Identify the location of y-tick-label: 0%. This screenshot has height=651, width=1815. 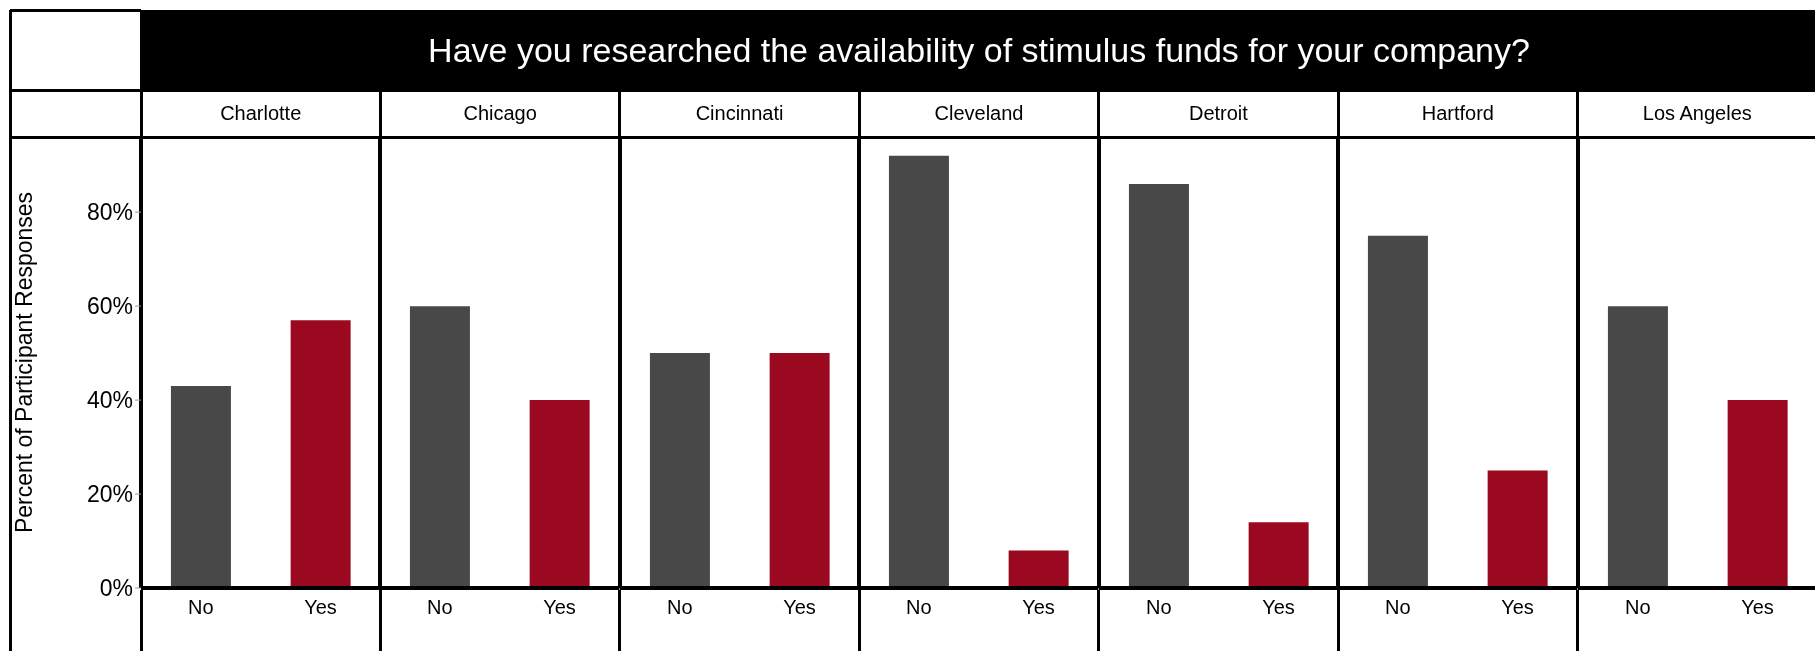
(116, 588).